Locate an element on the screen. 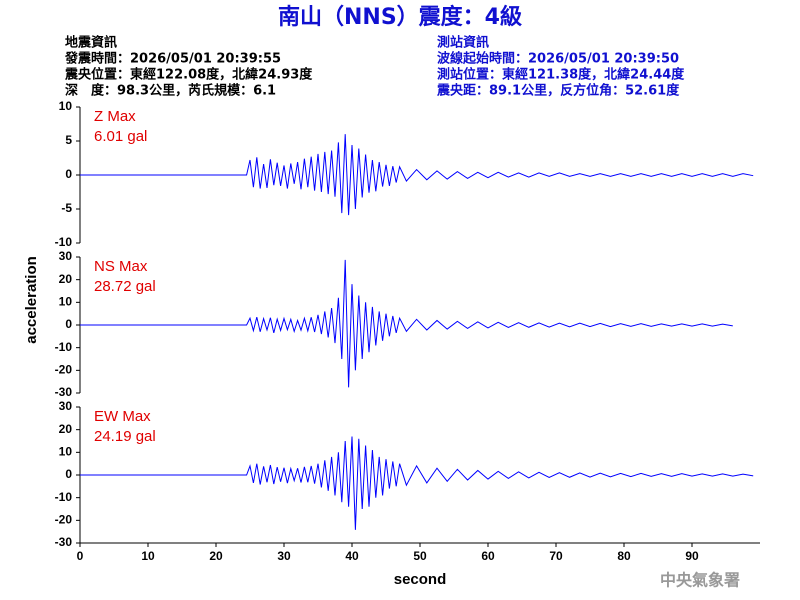 This screenshot has width=800, height=600. info-line: 地震資訊 is located at coordinates (91, 43).